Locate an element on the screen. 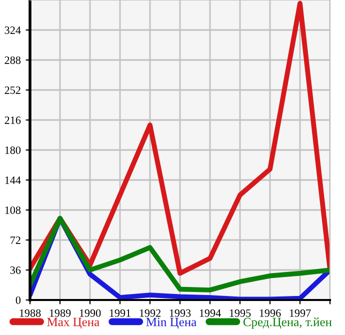 This screenshot has height=335, width=345. y-tick-label: 288 is located at coordinates (12, 60).